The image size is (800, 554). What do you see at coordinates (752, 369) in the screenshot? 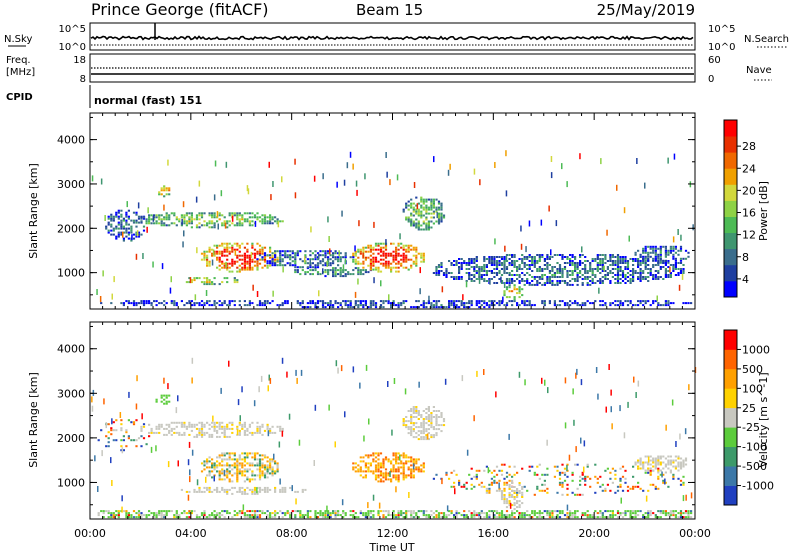
I see `colorbar-tick-label: 500` at bounding box center [752, 369].